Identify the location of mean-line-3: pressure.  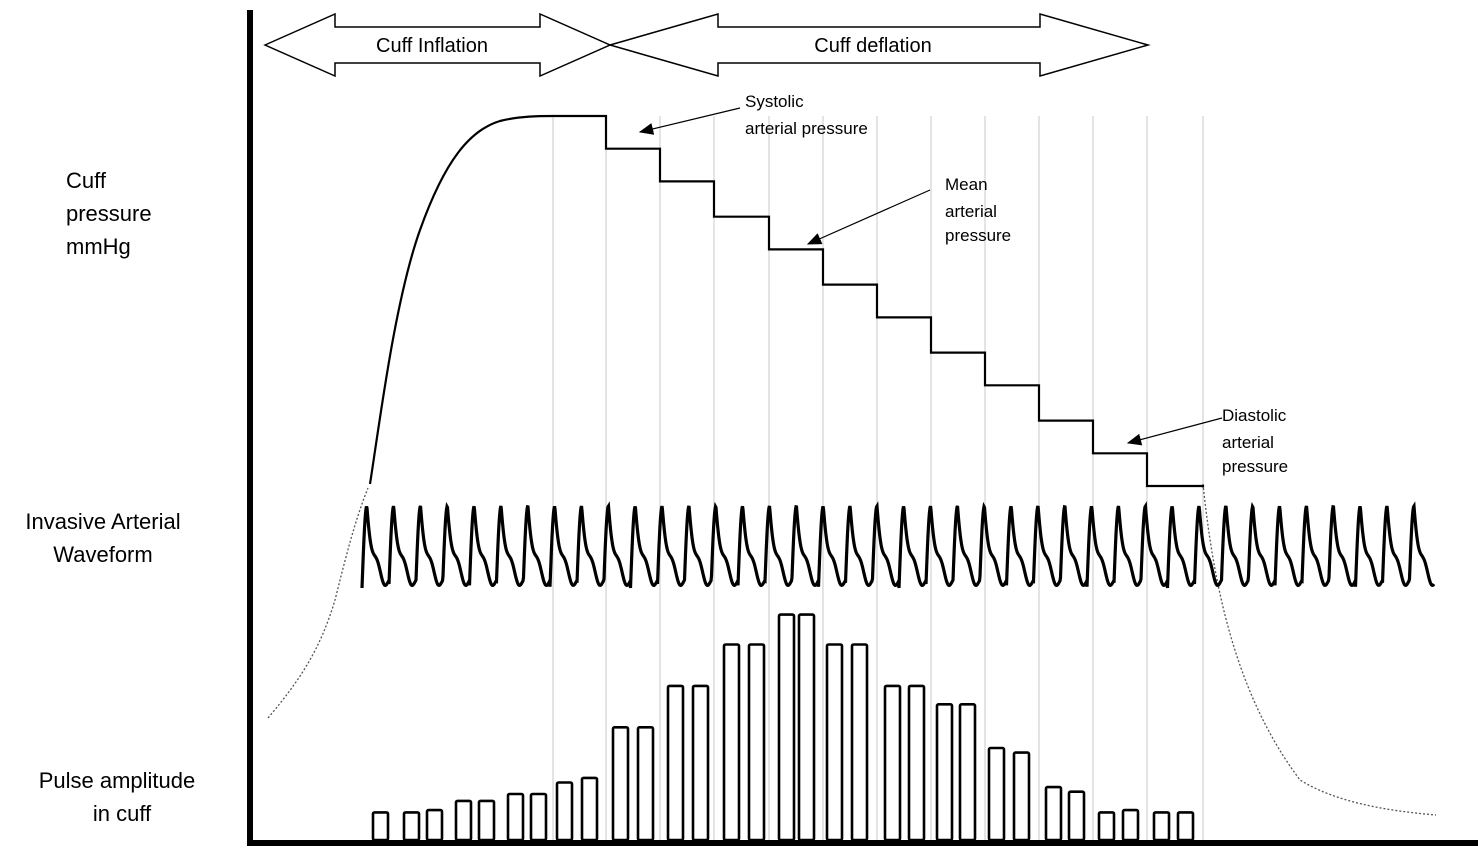
(978, 235).